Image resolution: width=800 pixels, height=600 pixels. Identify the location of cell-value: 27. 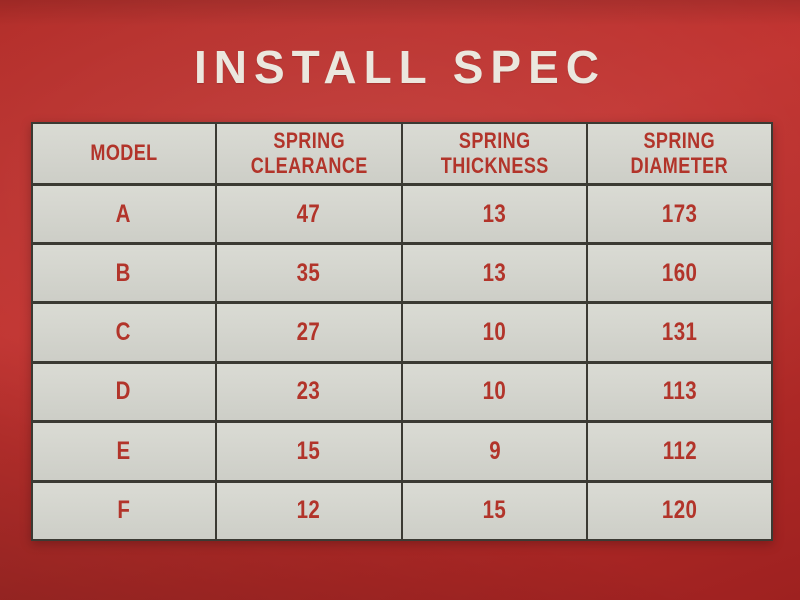
(308, 331).